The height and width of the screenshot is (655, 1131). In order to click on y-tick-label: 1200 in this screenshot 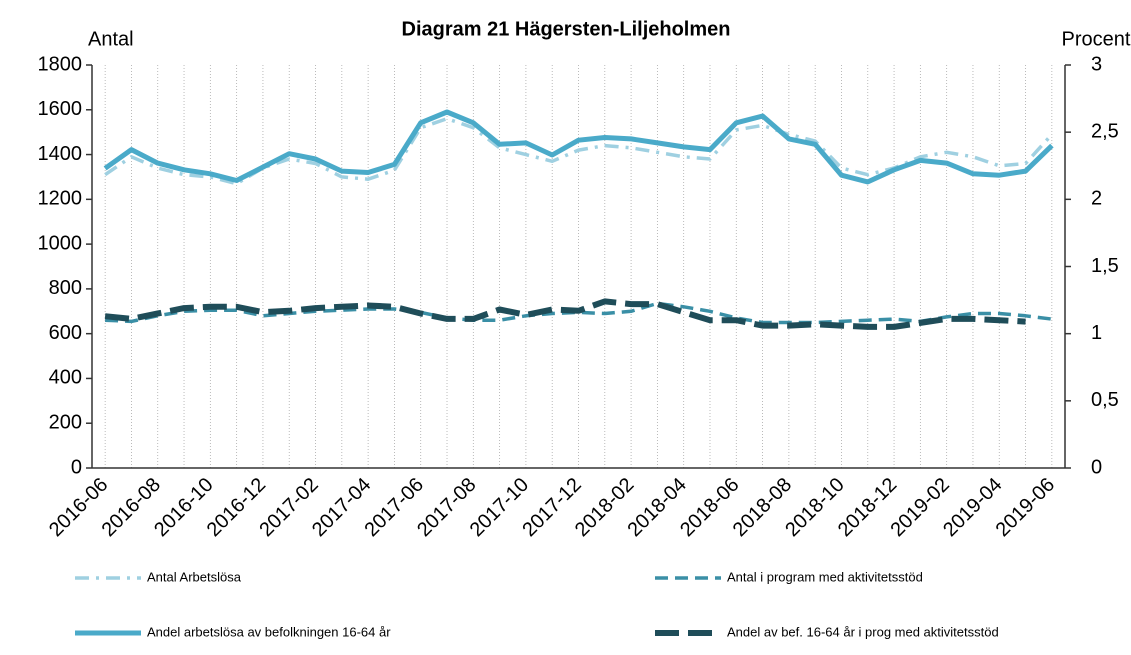, I will do `click(60, 199)`.